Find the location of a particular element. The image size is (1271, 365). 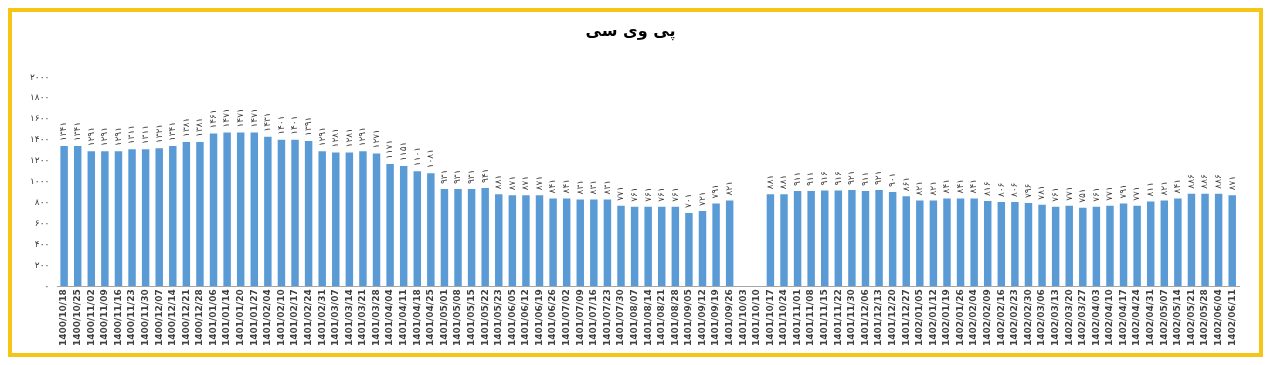

data-label: ۱۱۷۱ is located at coordinates (389, 149).